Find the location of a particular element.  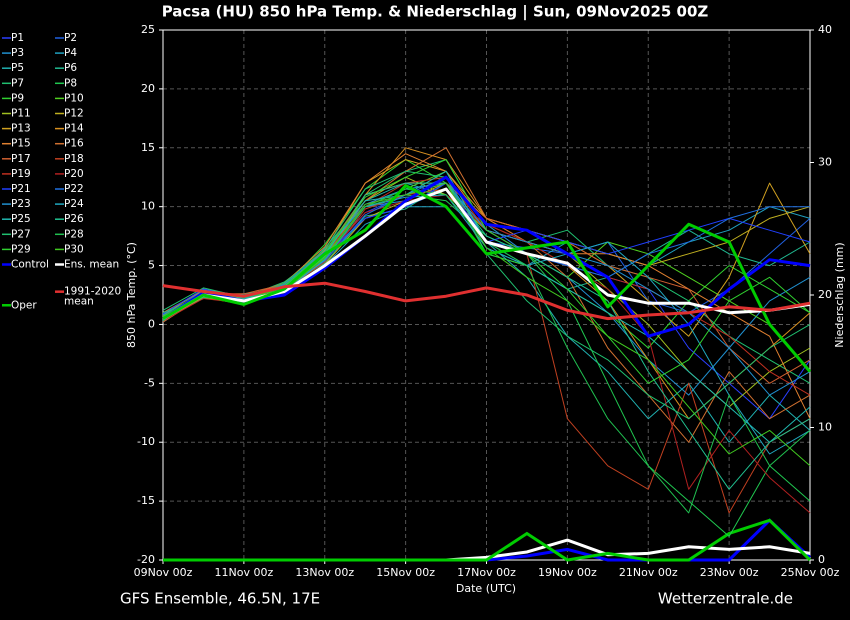

legend-label: P4 is located at coordinates (70, 53).